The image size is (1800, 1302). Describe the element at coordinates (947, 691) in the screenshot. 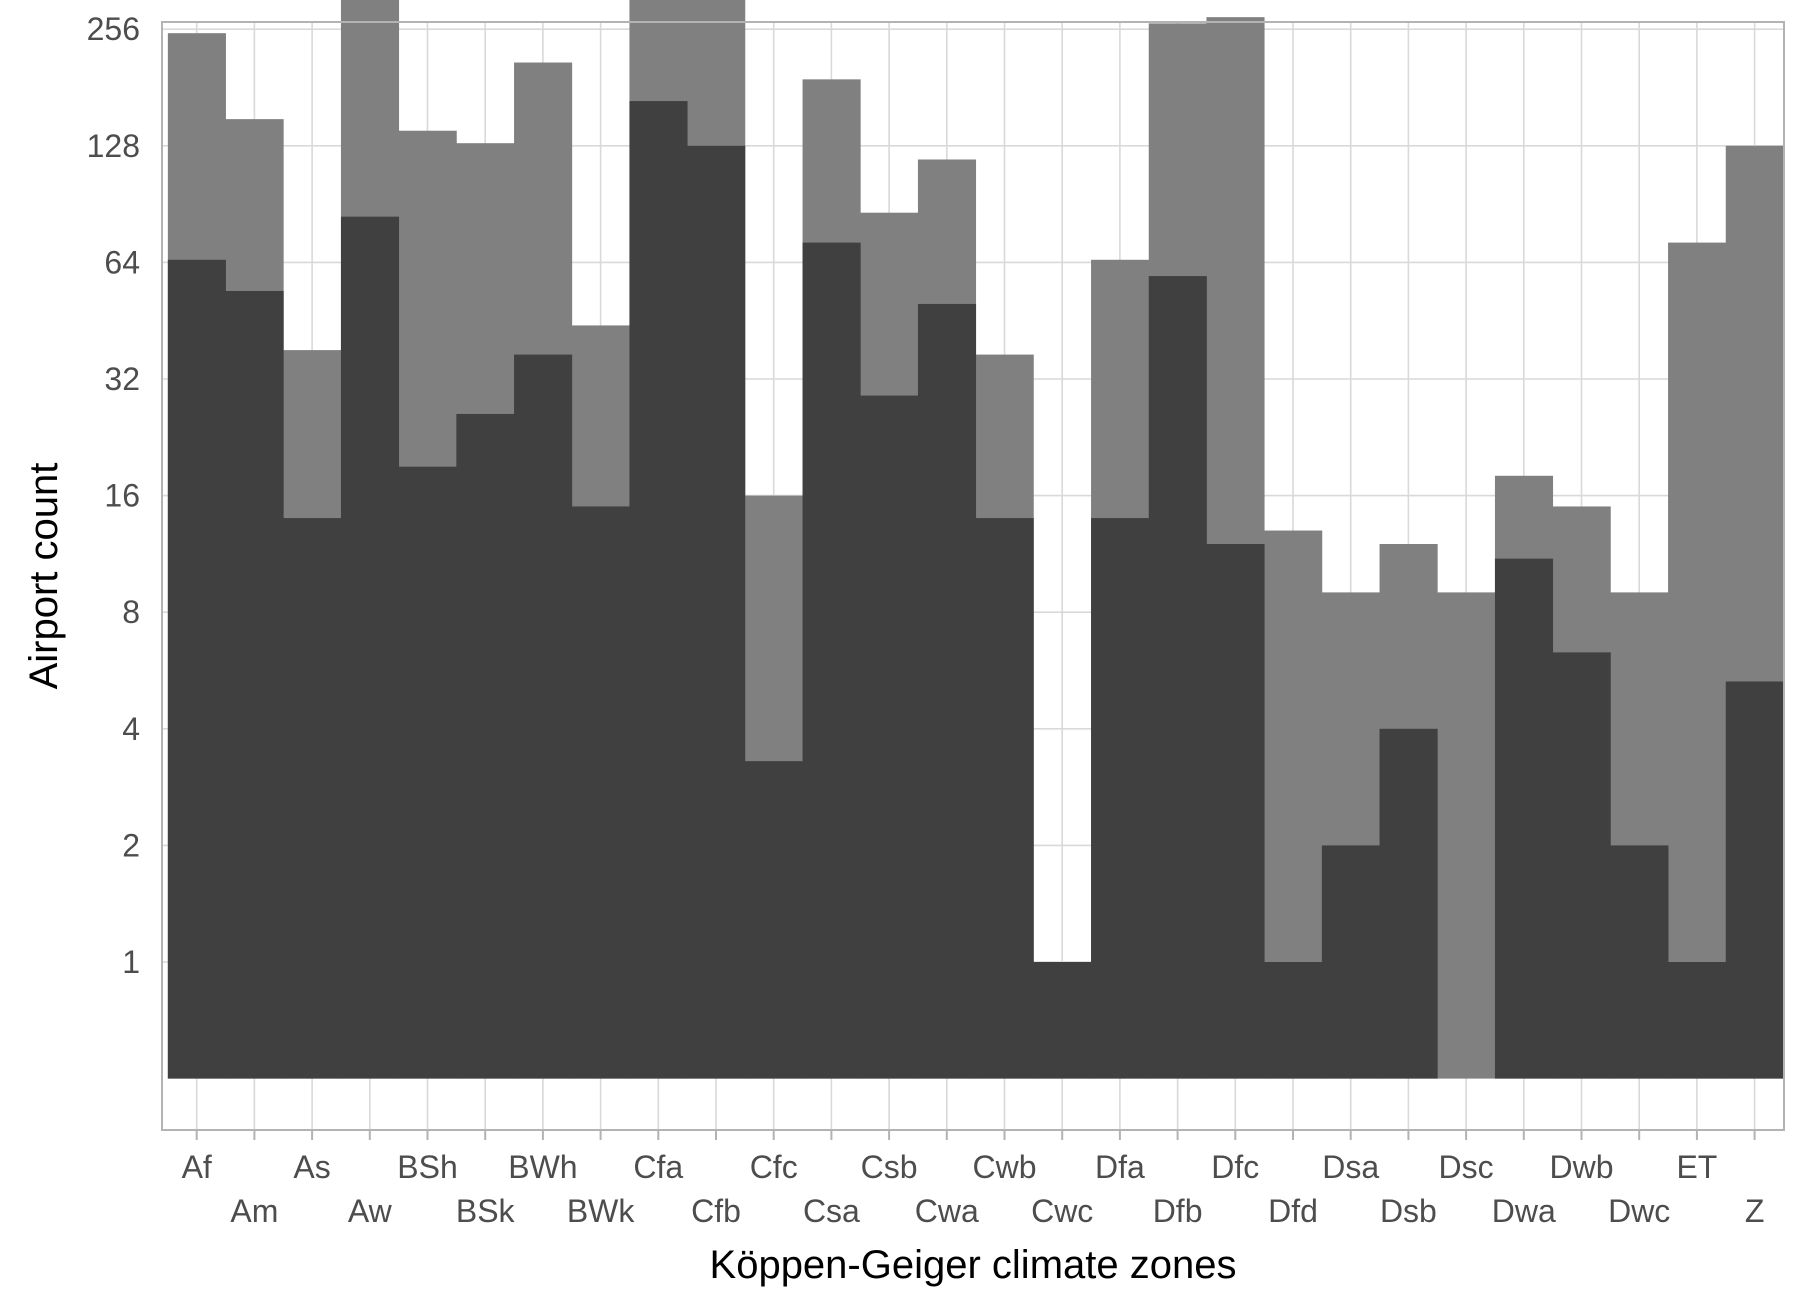

I see `bar-cwa-inner` at that location.